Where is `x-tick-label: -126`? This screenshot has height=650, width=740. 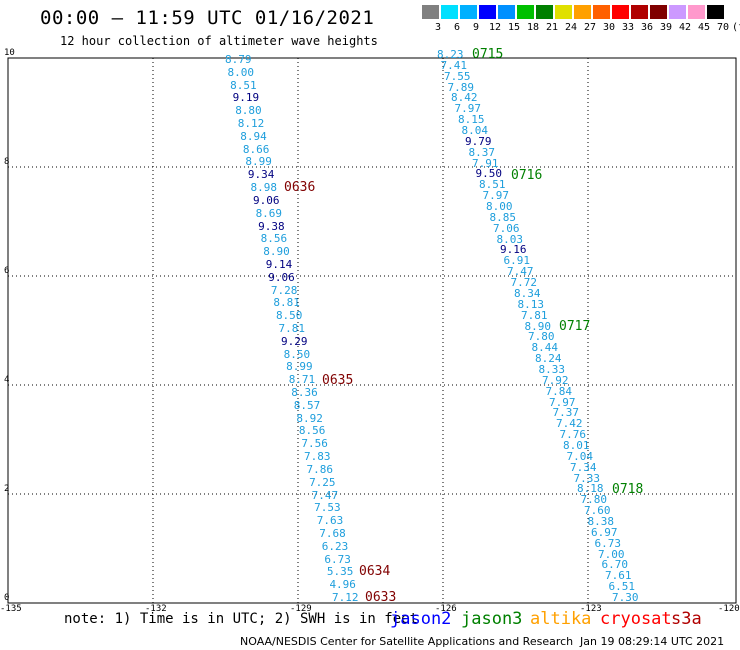
x-tick-label: -126 is located at coordinates (446, 609).